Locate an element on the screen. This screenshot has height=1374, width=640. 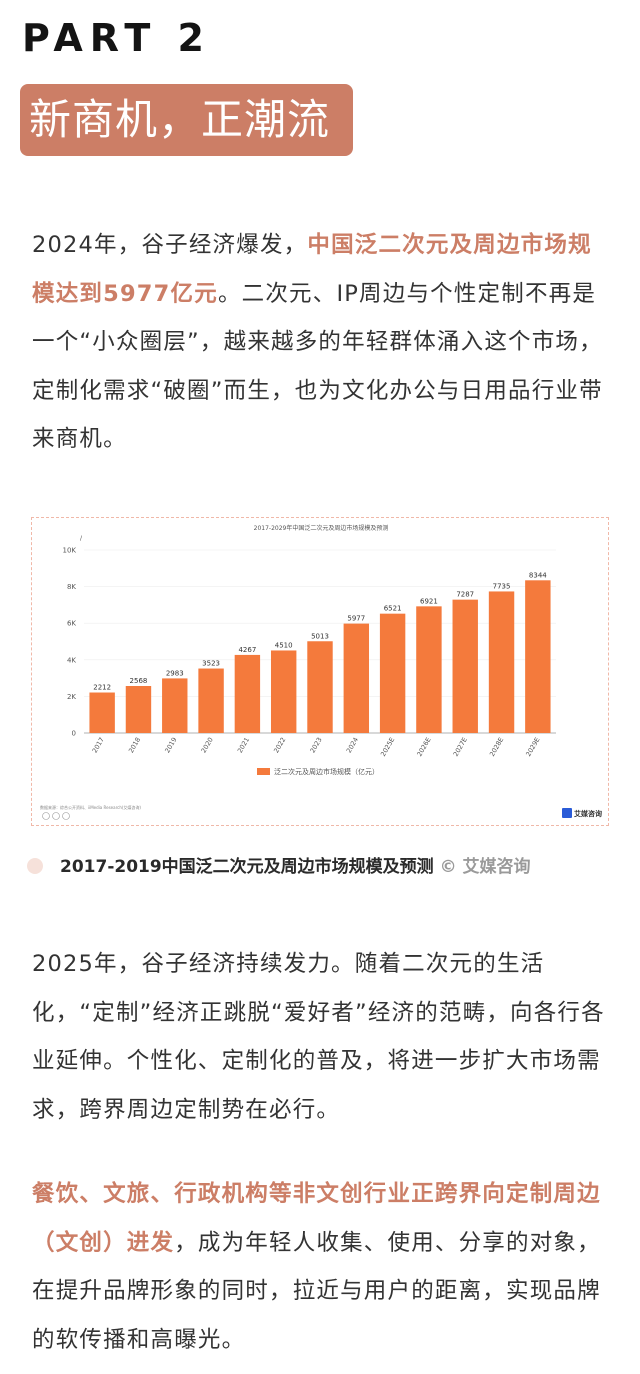
chart-caption: 2017-2019中国泛二次元及周边市场规模及预测 © 艾媒咨询 is located at coordinates (340, 867).